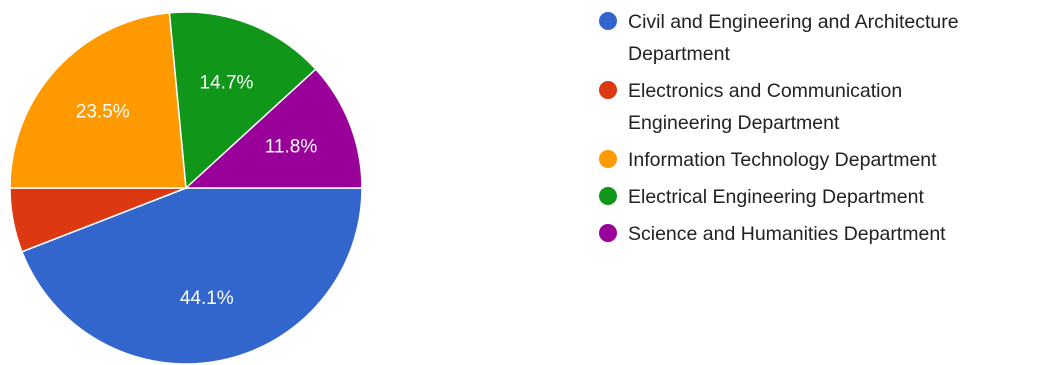 The width and height of the screenshot is (1039, 365). I want to click on pie-slice-it, so click(98, 100).